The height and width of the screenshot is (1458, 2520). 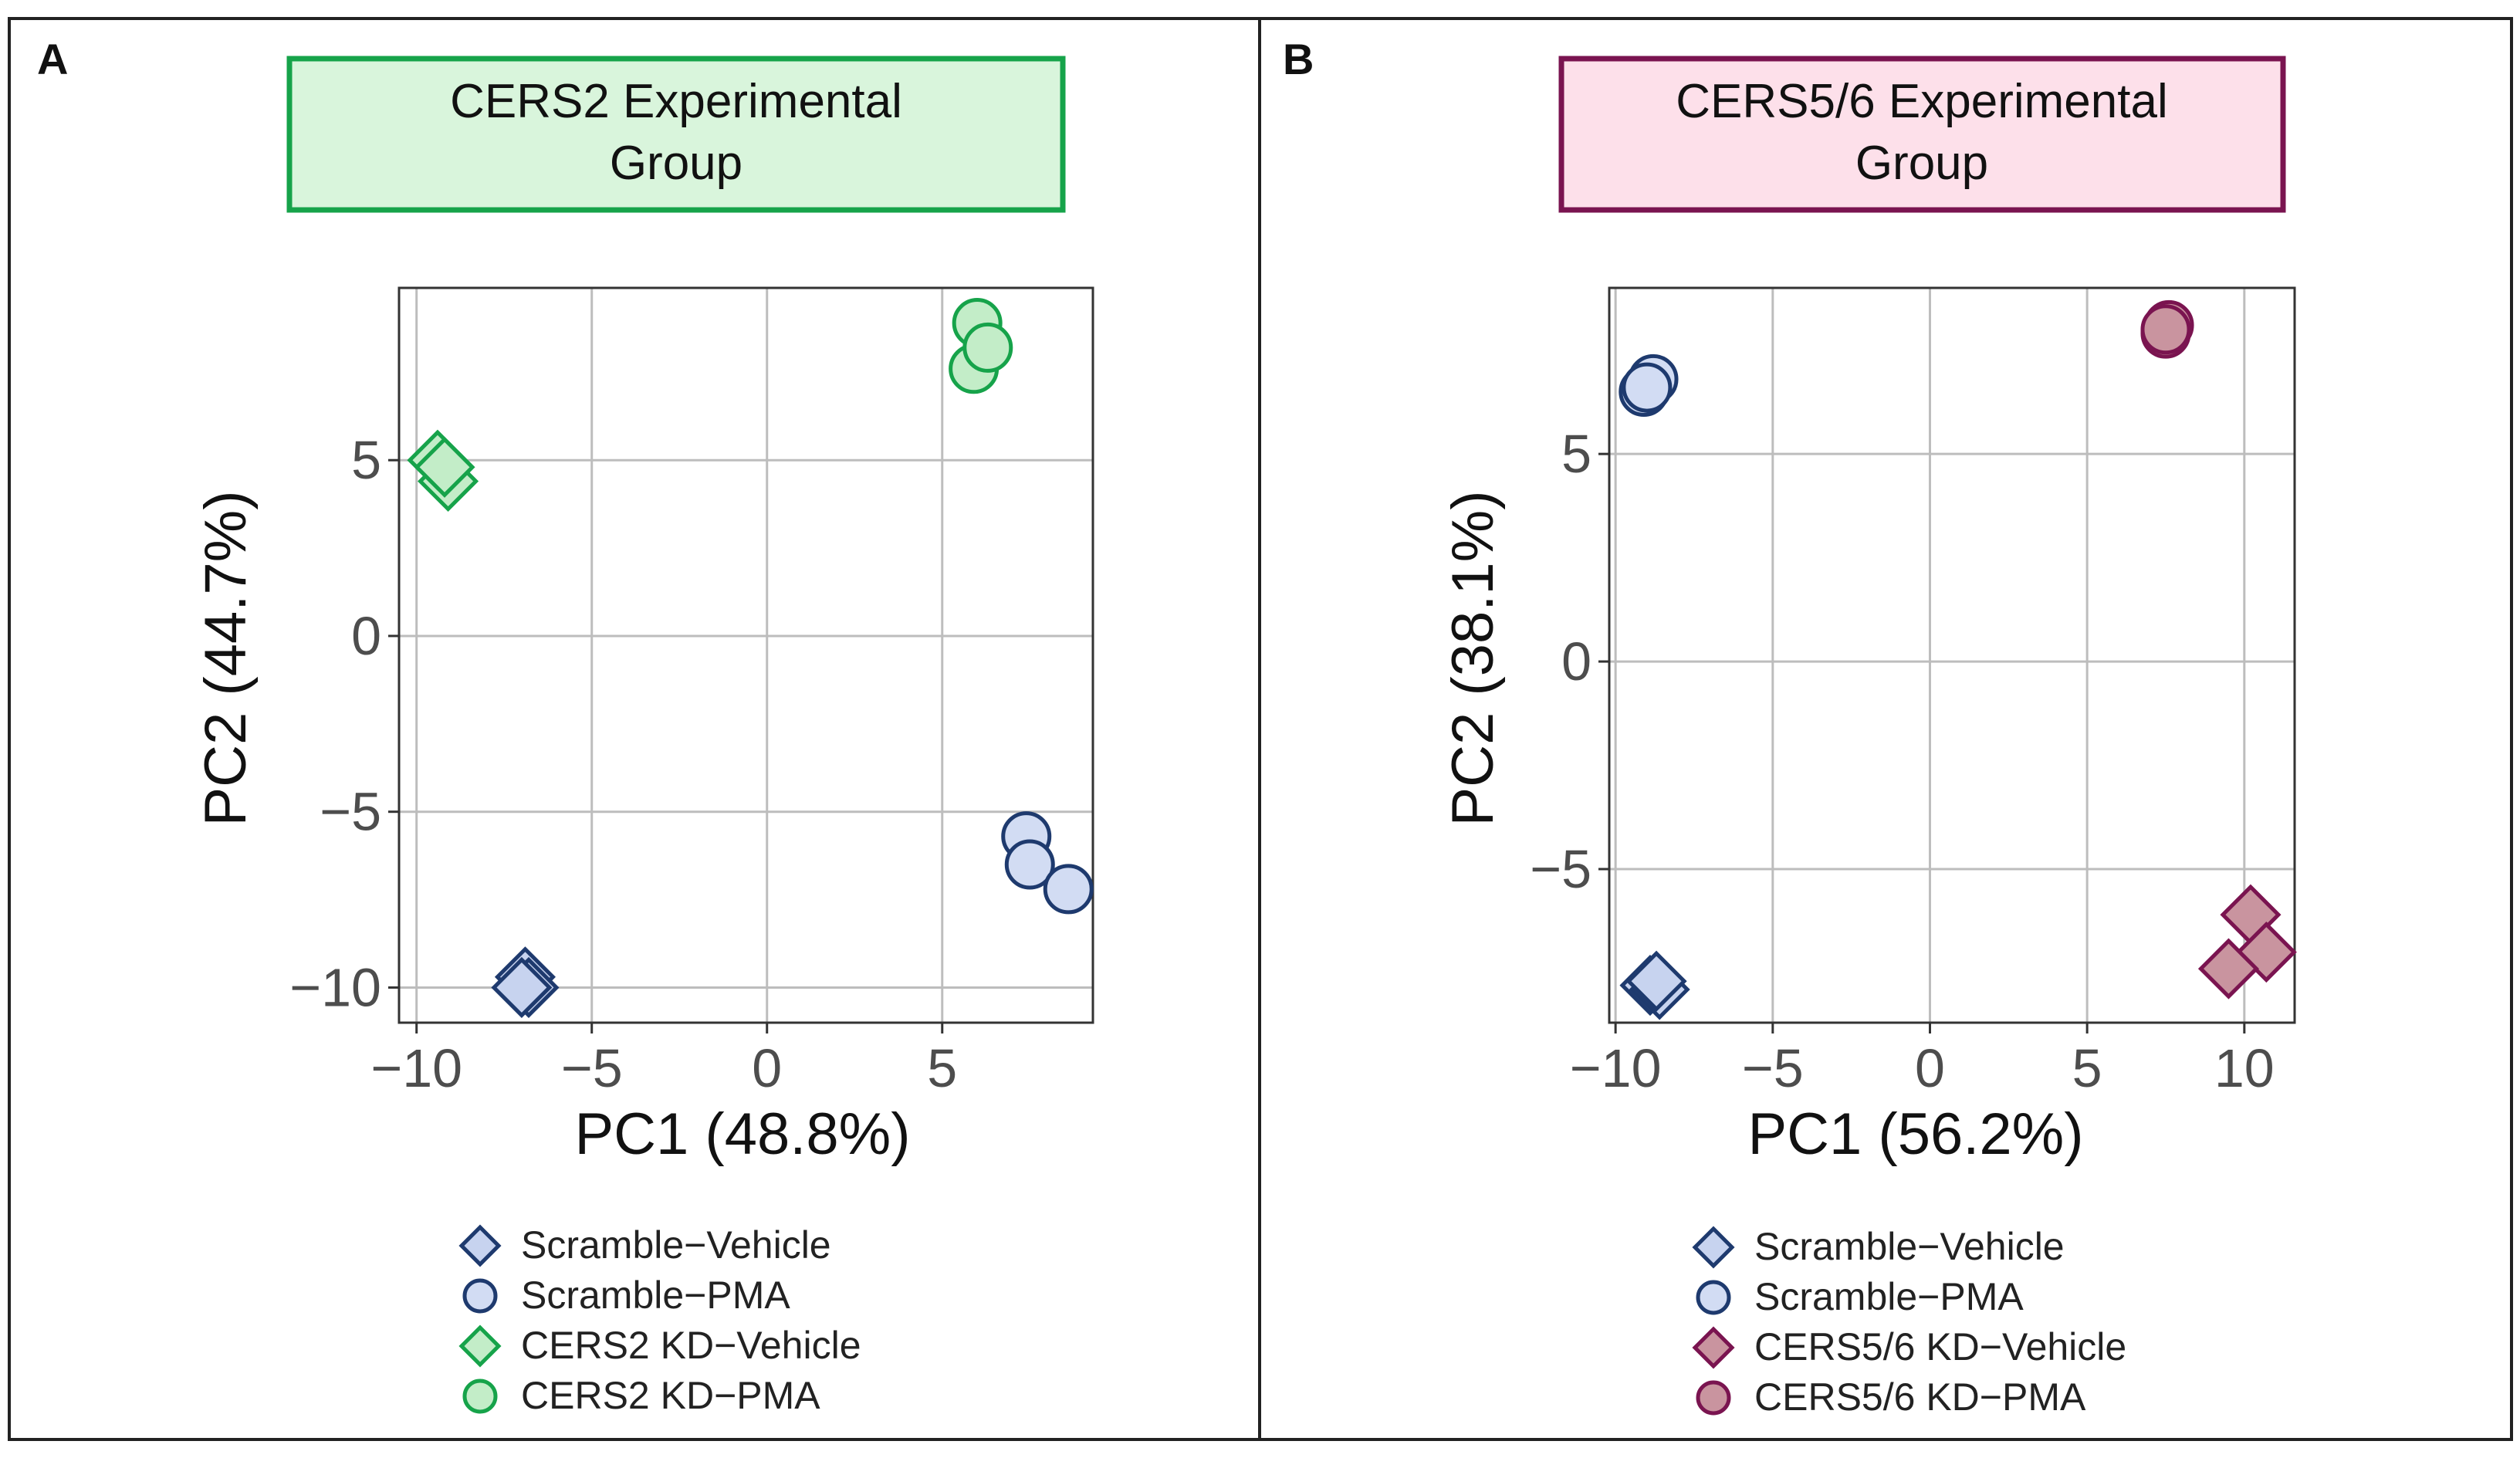 What do you see at coordinates (53, 59) in the screenshot?
I see `panel-label: A` at bounding box center [53, 59].